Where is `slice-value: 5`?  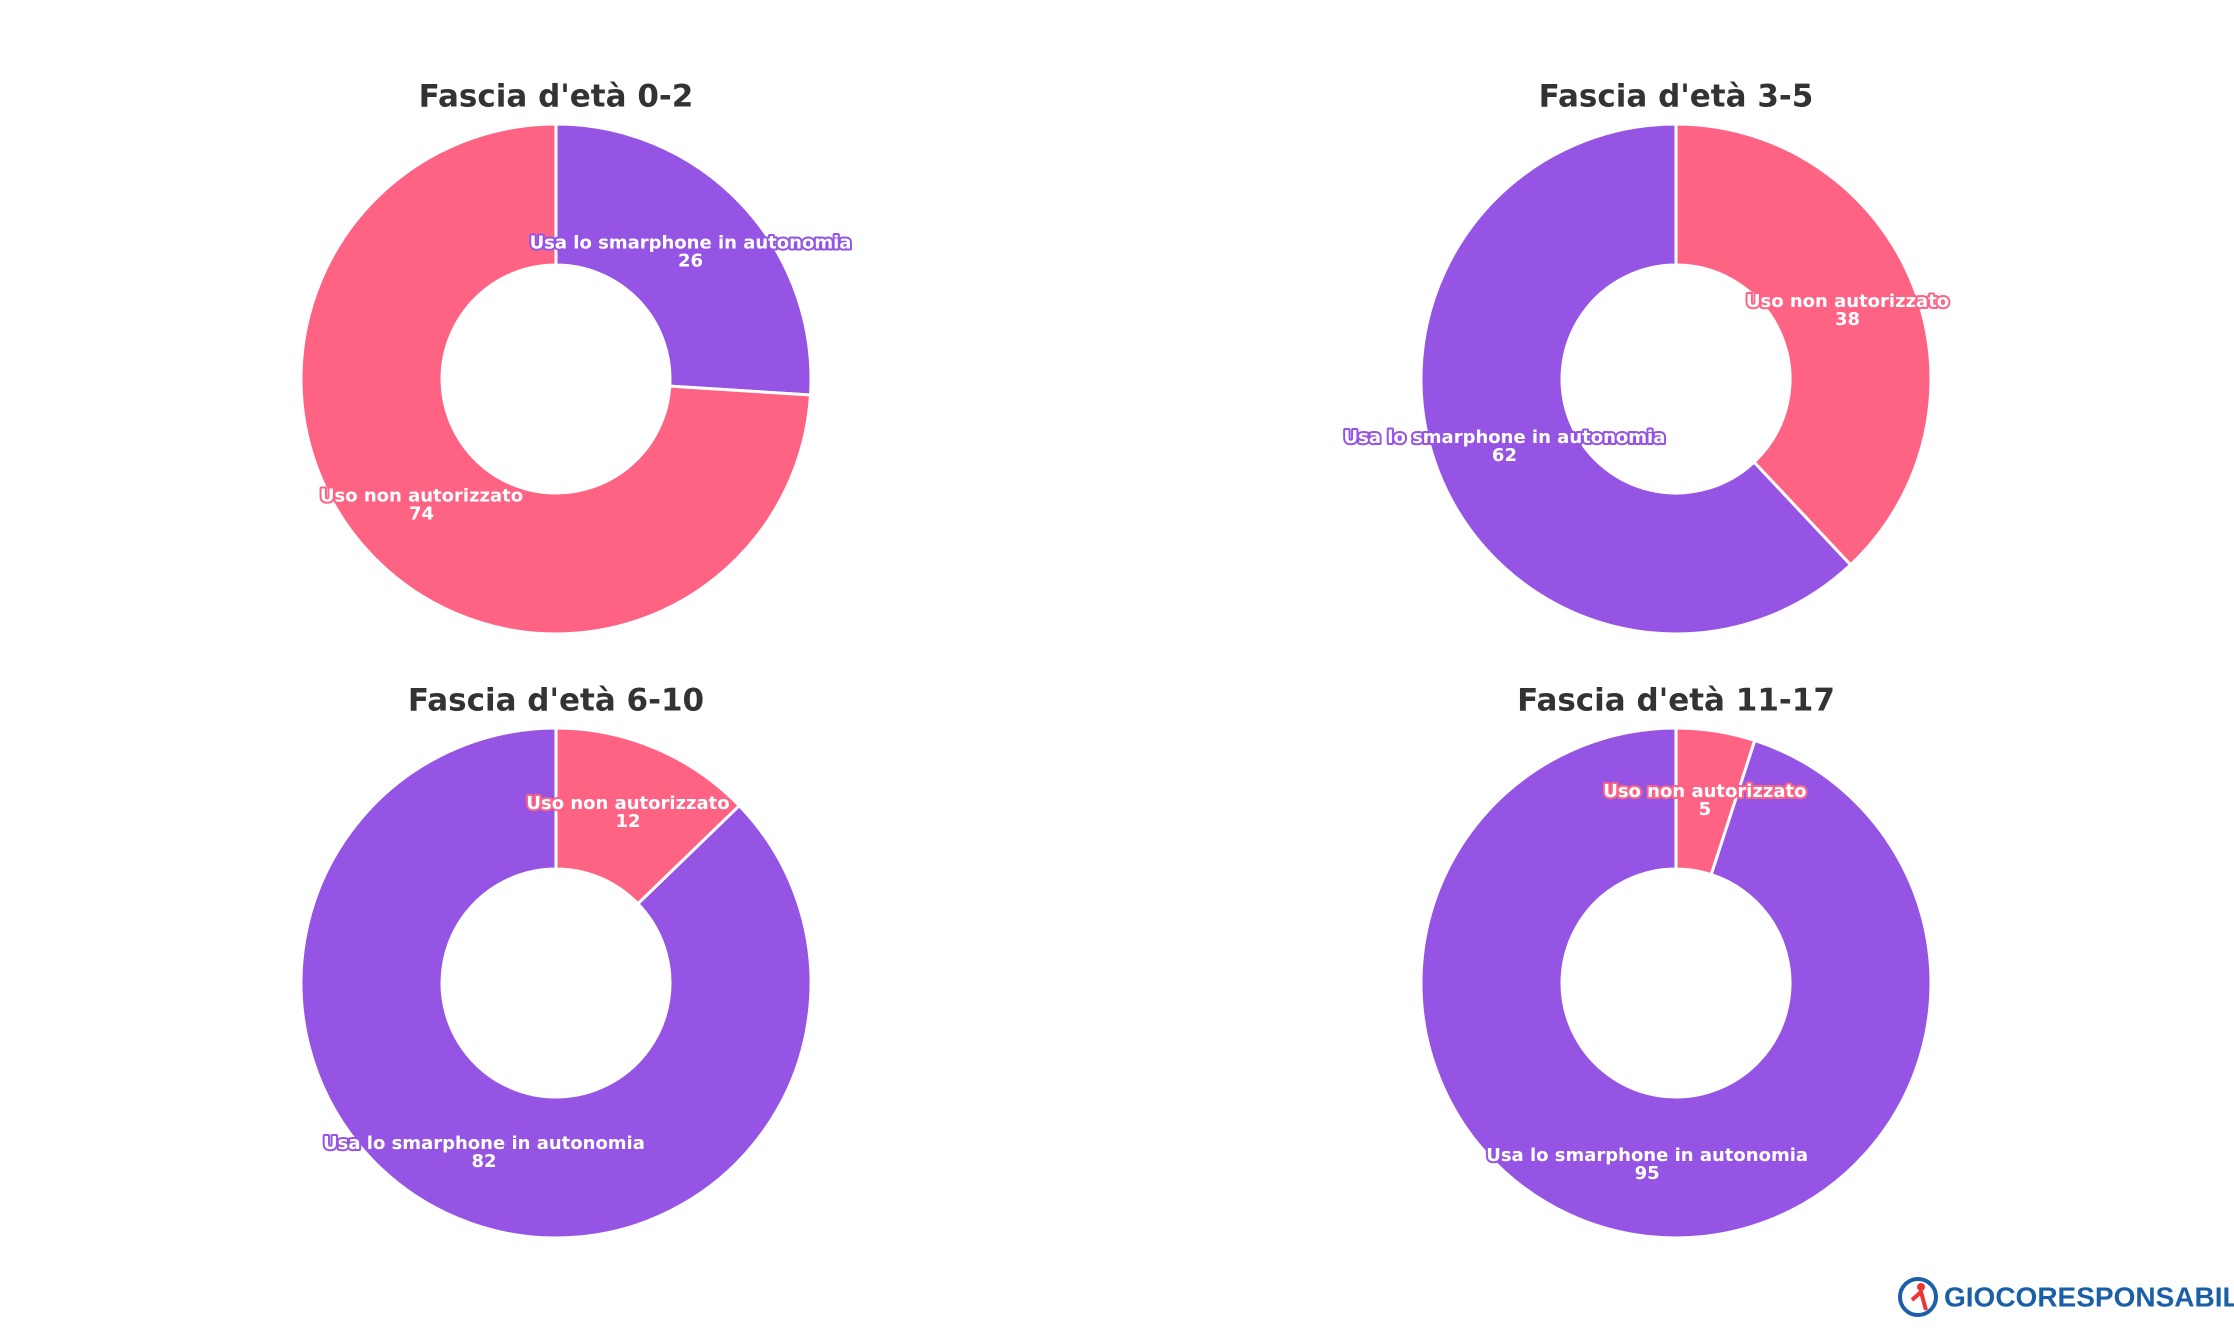 slice-value: 5 is located at coordinates (1705, 809).